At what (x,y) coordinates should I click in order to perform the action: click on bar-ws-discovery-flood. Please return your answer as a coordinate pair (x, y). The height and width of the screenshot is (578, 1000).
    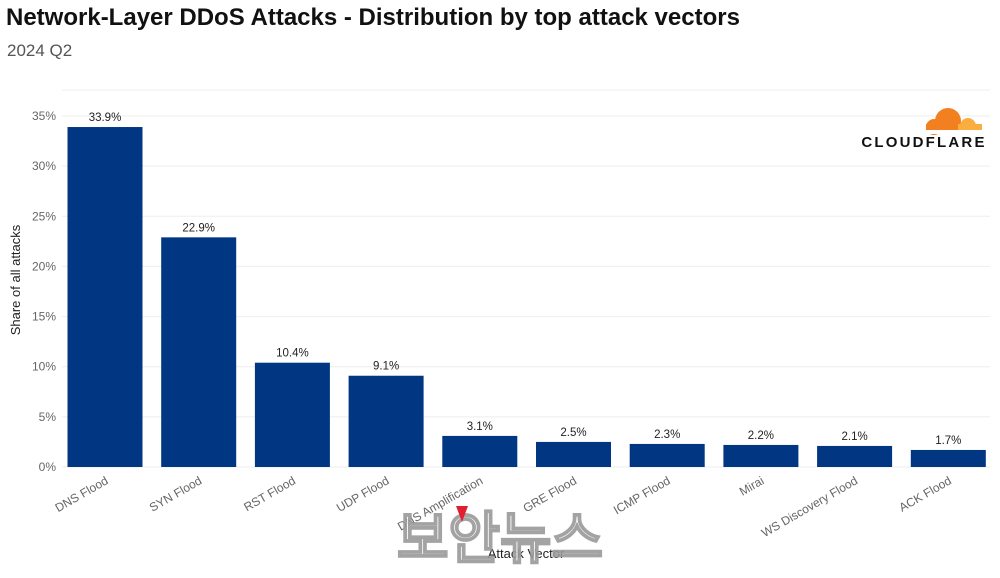
    Looking at the image, I should click on (855, 456).